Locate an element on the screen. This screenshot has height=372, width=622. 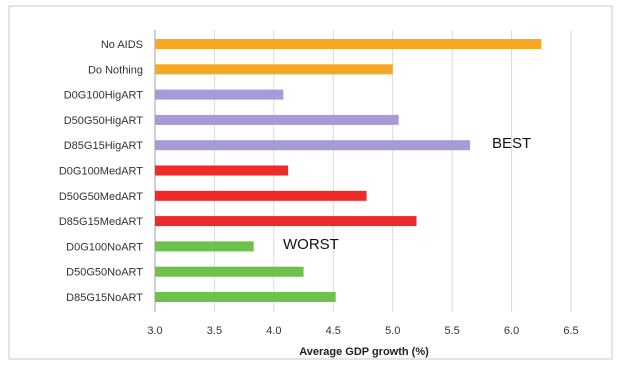
category-label: D0G100HigART is located at coordinates (104, 96).